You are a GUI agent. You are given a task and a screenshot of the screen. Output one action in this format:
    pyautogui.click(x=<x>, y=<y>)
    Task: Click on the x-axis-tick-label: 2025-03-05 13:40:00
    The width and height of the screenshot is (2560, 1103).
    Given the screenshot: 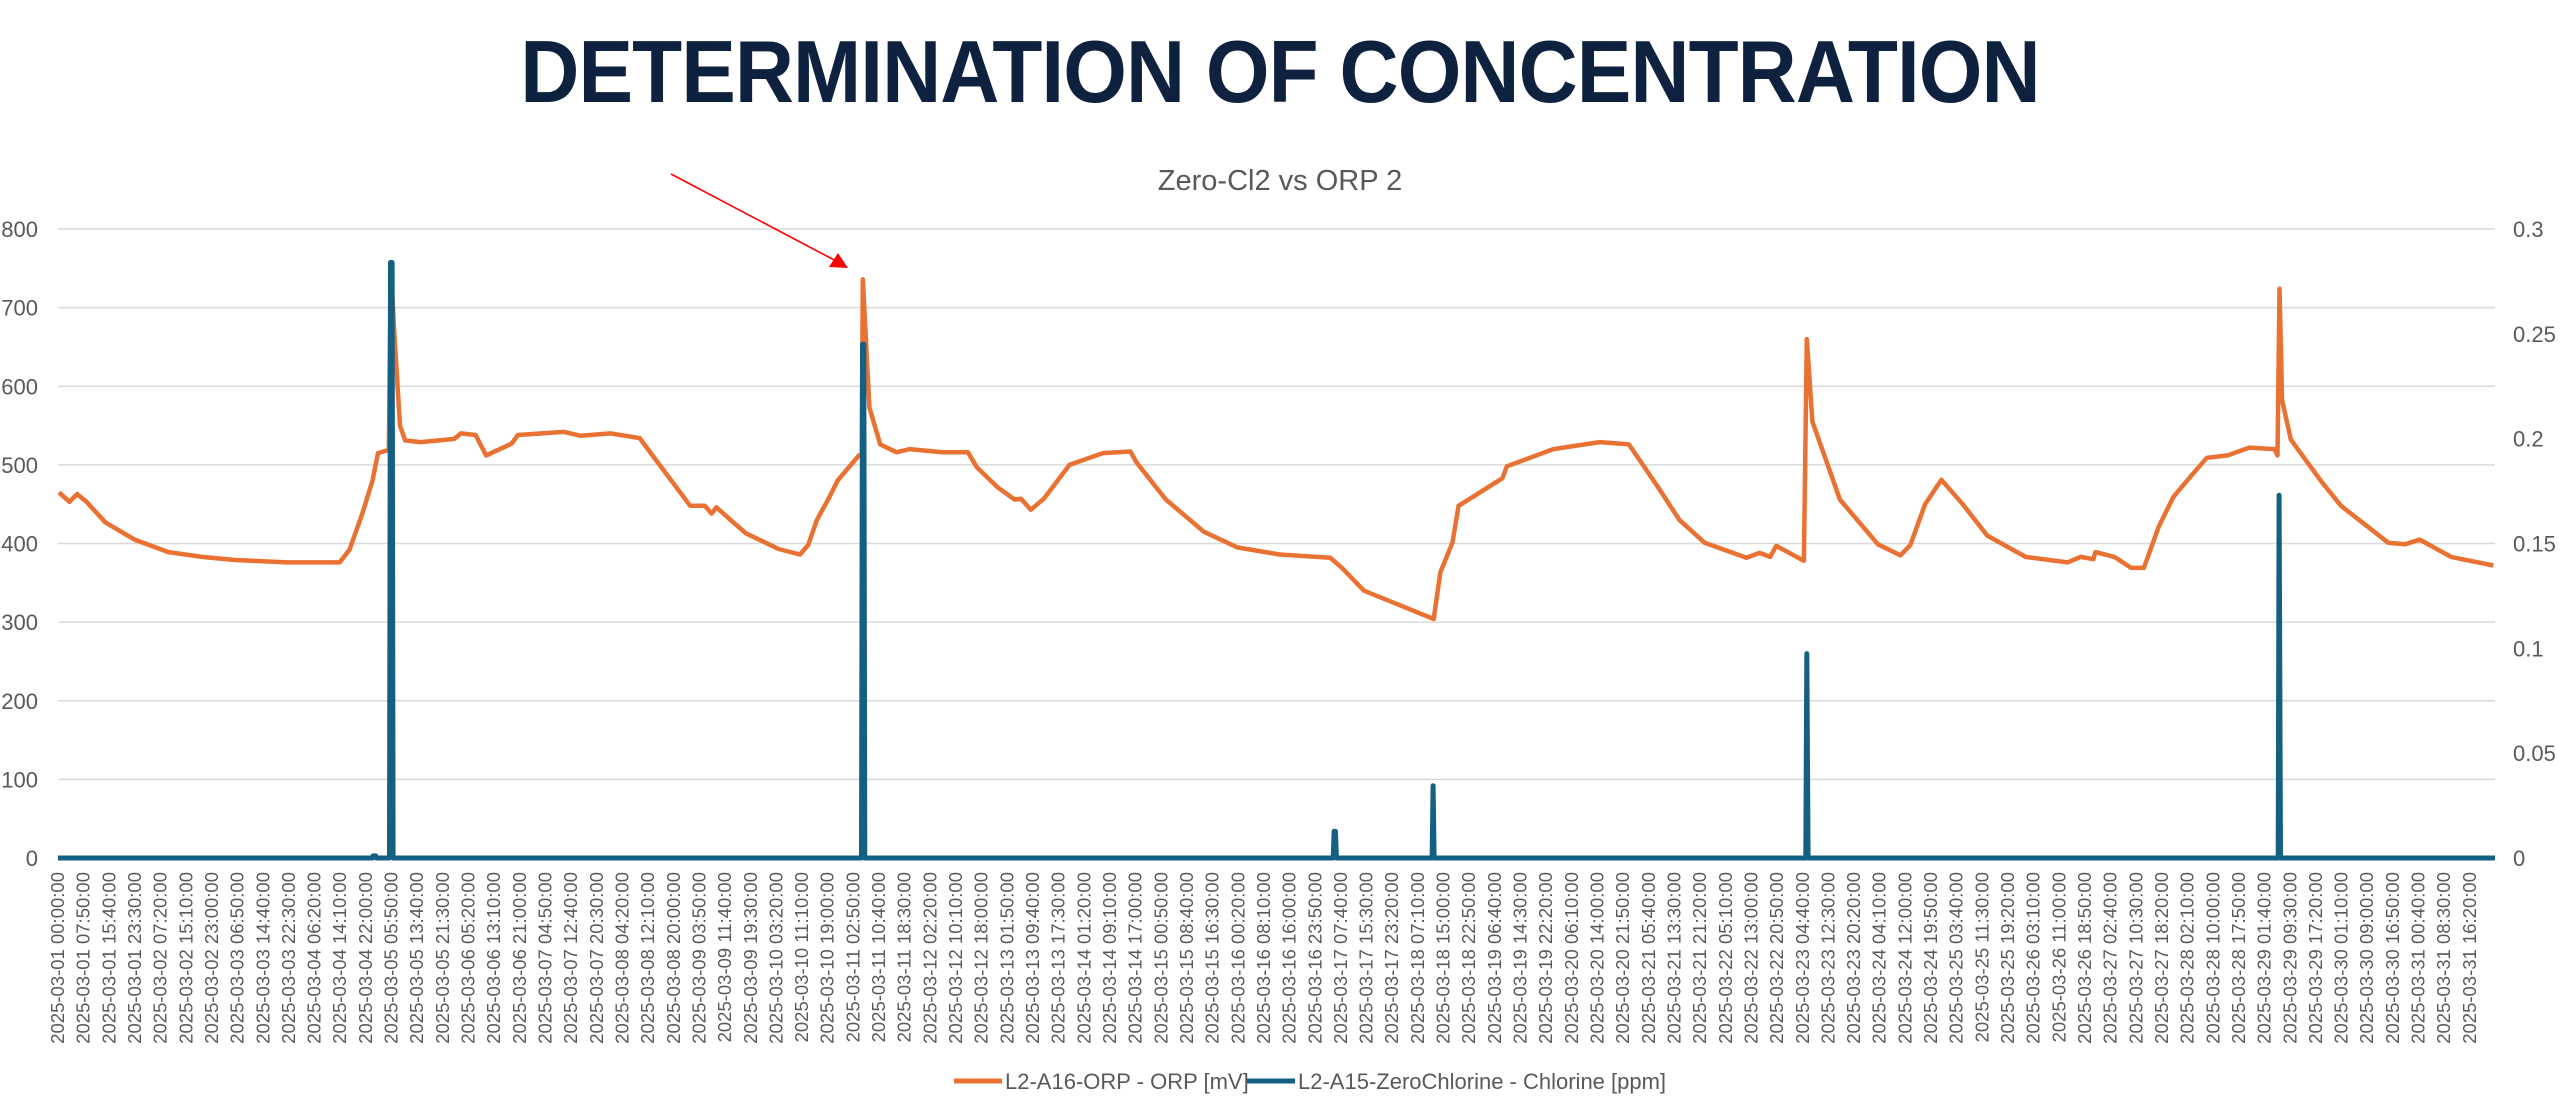 What is the action you would take?
    pyautogui.click(x=416, y=958)
    